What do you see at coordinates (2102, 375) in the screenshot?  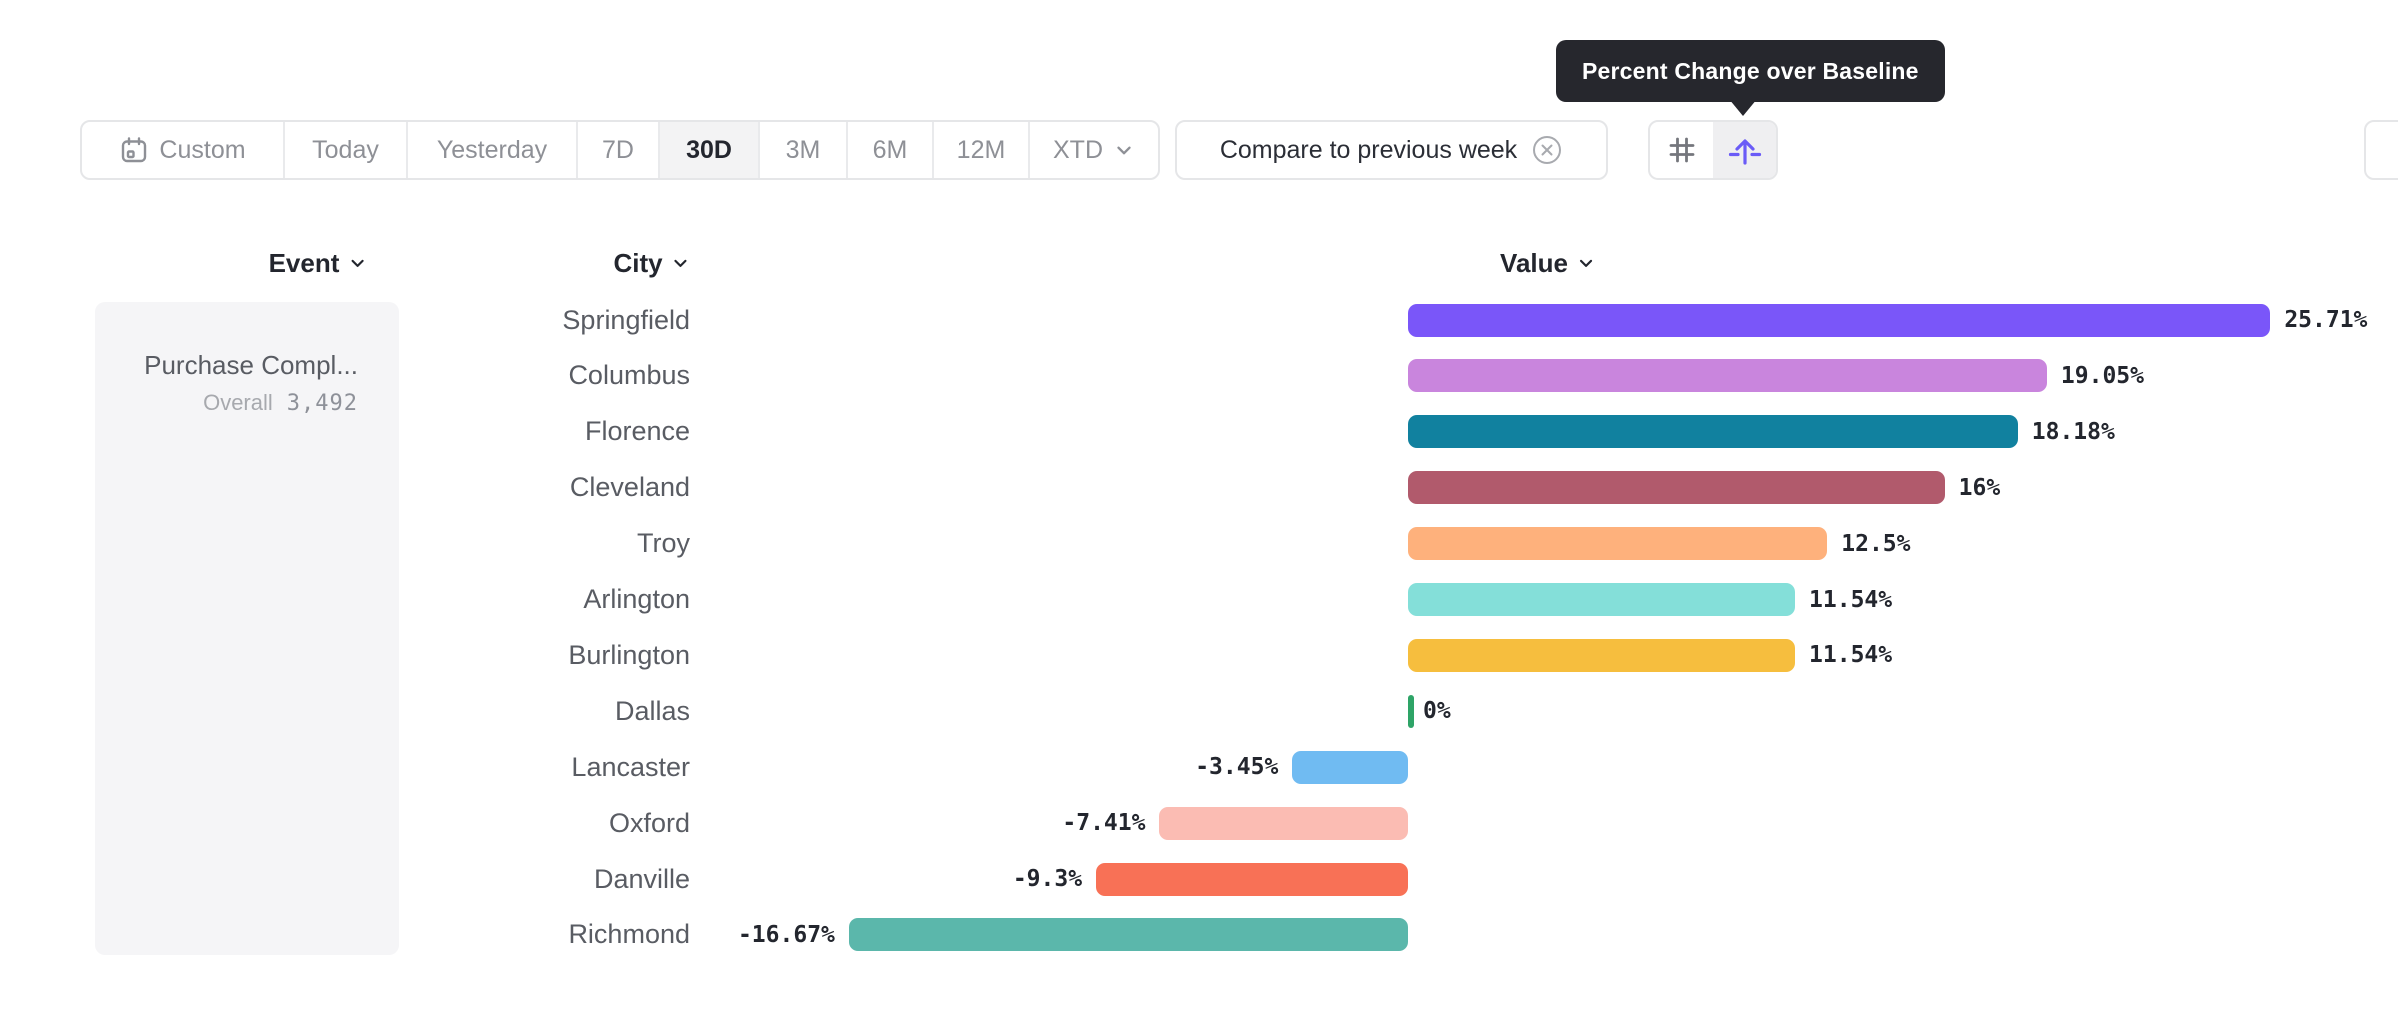 I see `value-label: 19.05%` at bounding box center [2102, 375].